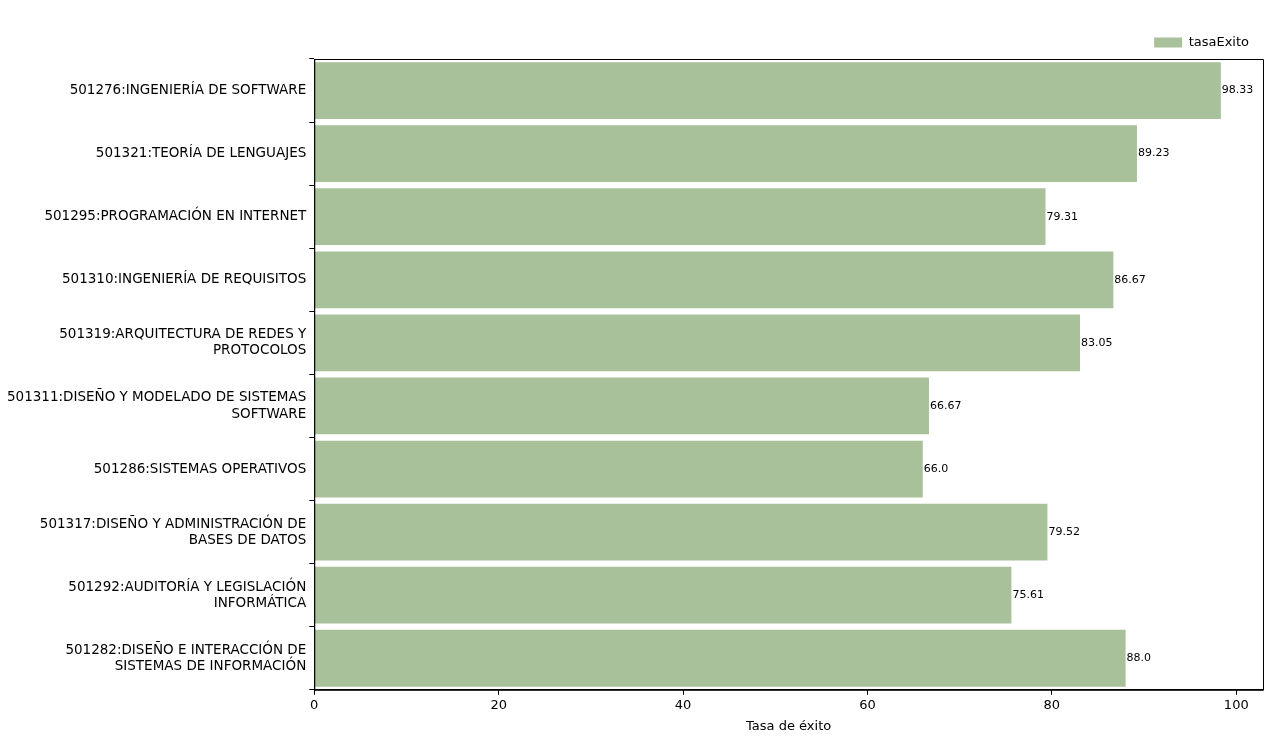 This screenshot has width=1279, height=744. What do you see at coordinates (183, 341) in the screenshot?
I see `y-tick-label: 501319:ARQUITECTURA DE REDES Y PROTOCOLOS` at bounding box center [183, 341].